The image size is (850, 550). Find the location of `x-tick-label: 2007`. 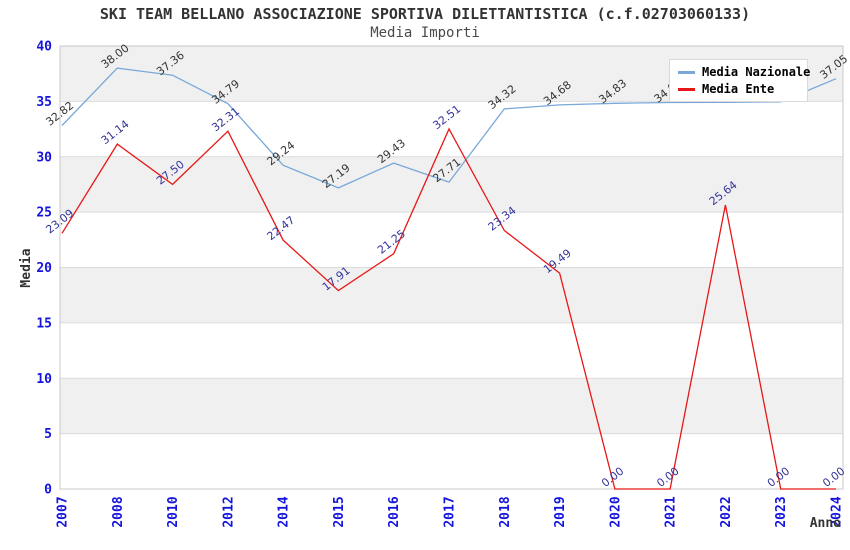

x-tick-label: 2007 is located at coordinates (63, 511).